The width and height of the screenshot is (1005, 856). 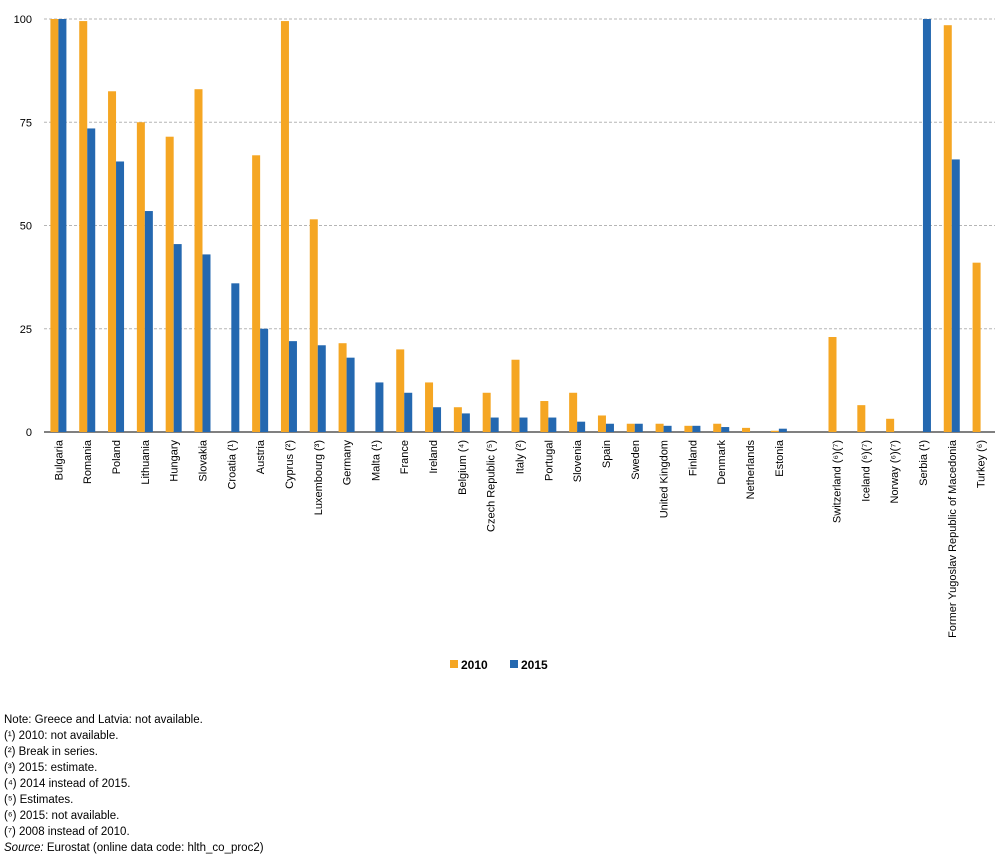 I want to click on x-tick-label: Austria, so click(x=261, y=456).